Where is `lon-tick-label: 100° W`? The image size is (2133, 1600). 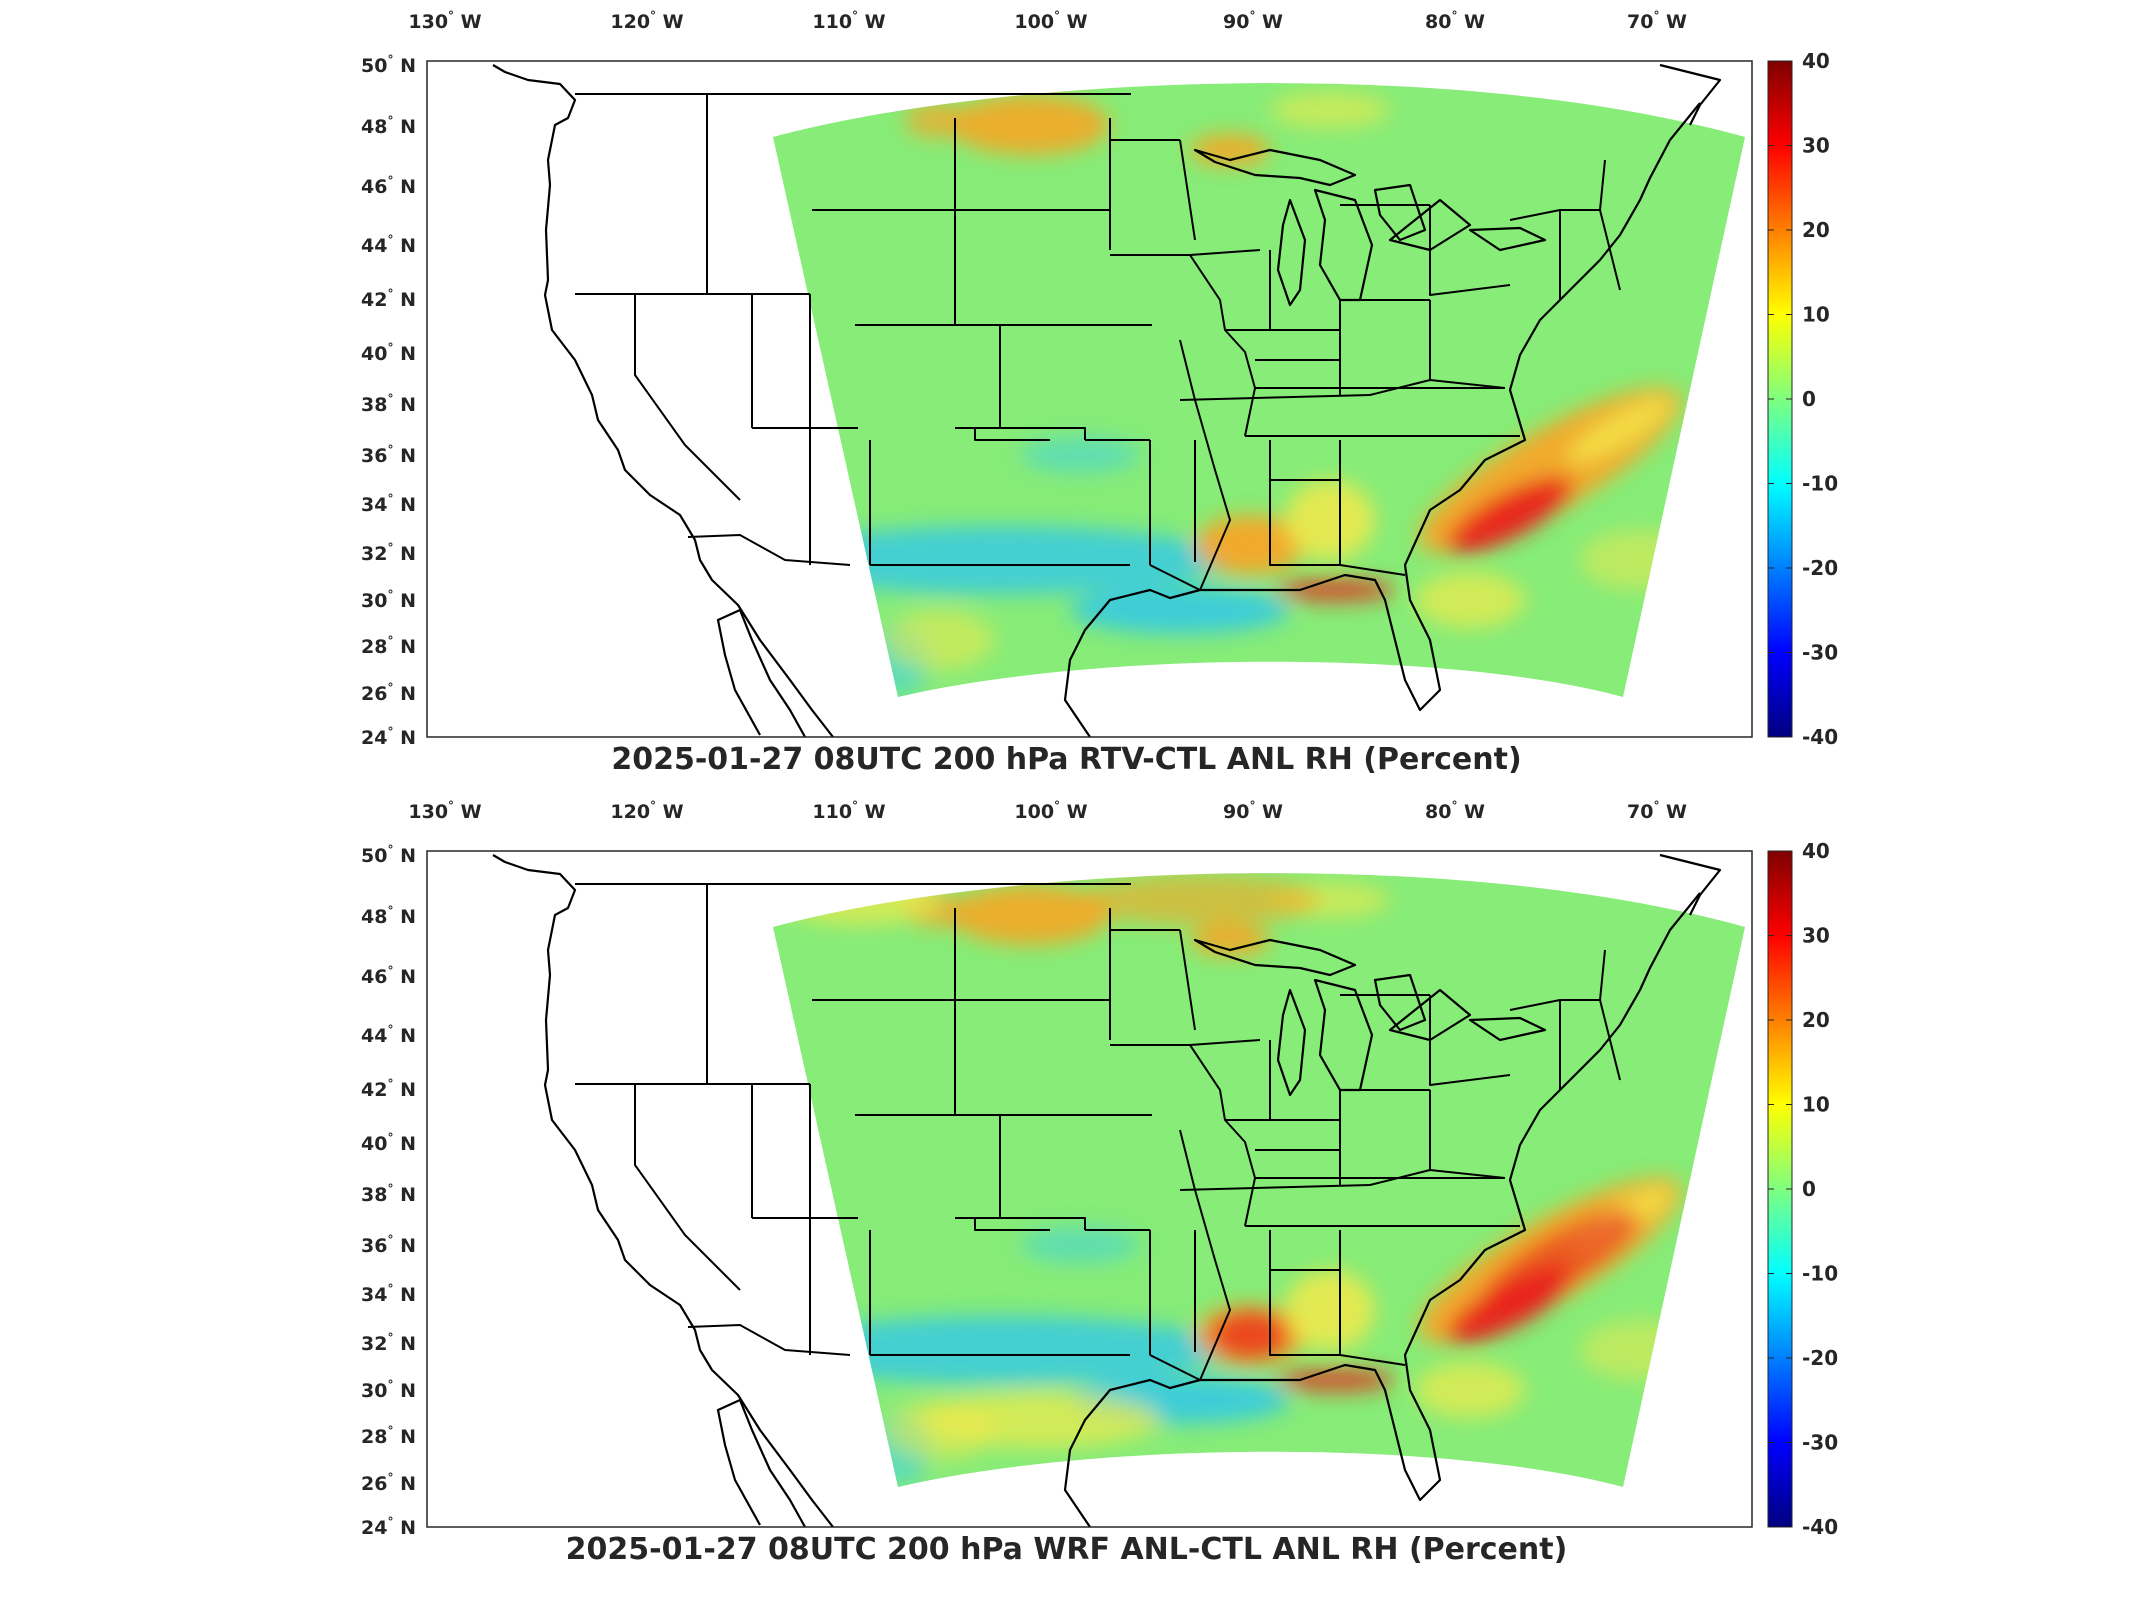
lon-tick-label: 100° W is located at coordinates (1050, 21).